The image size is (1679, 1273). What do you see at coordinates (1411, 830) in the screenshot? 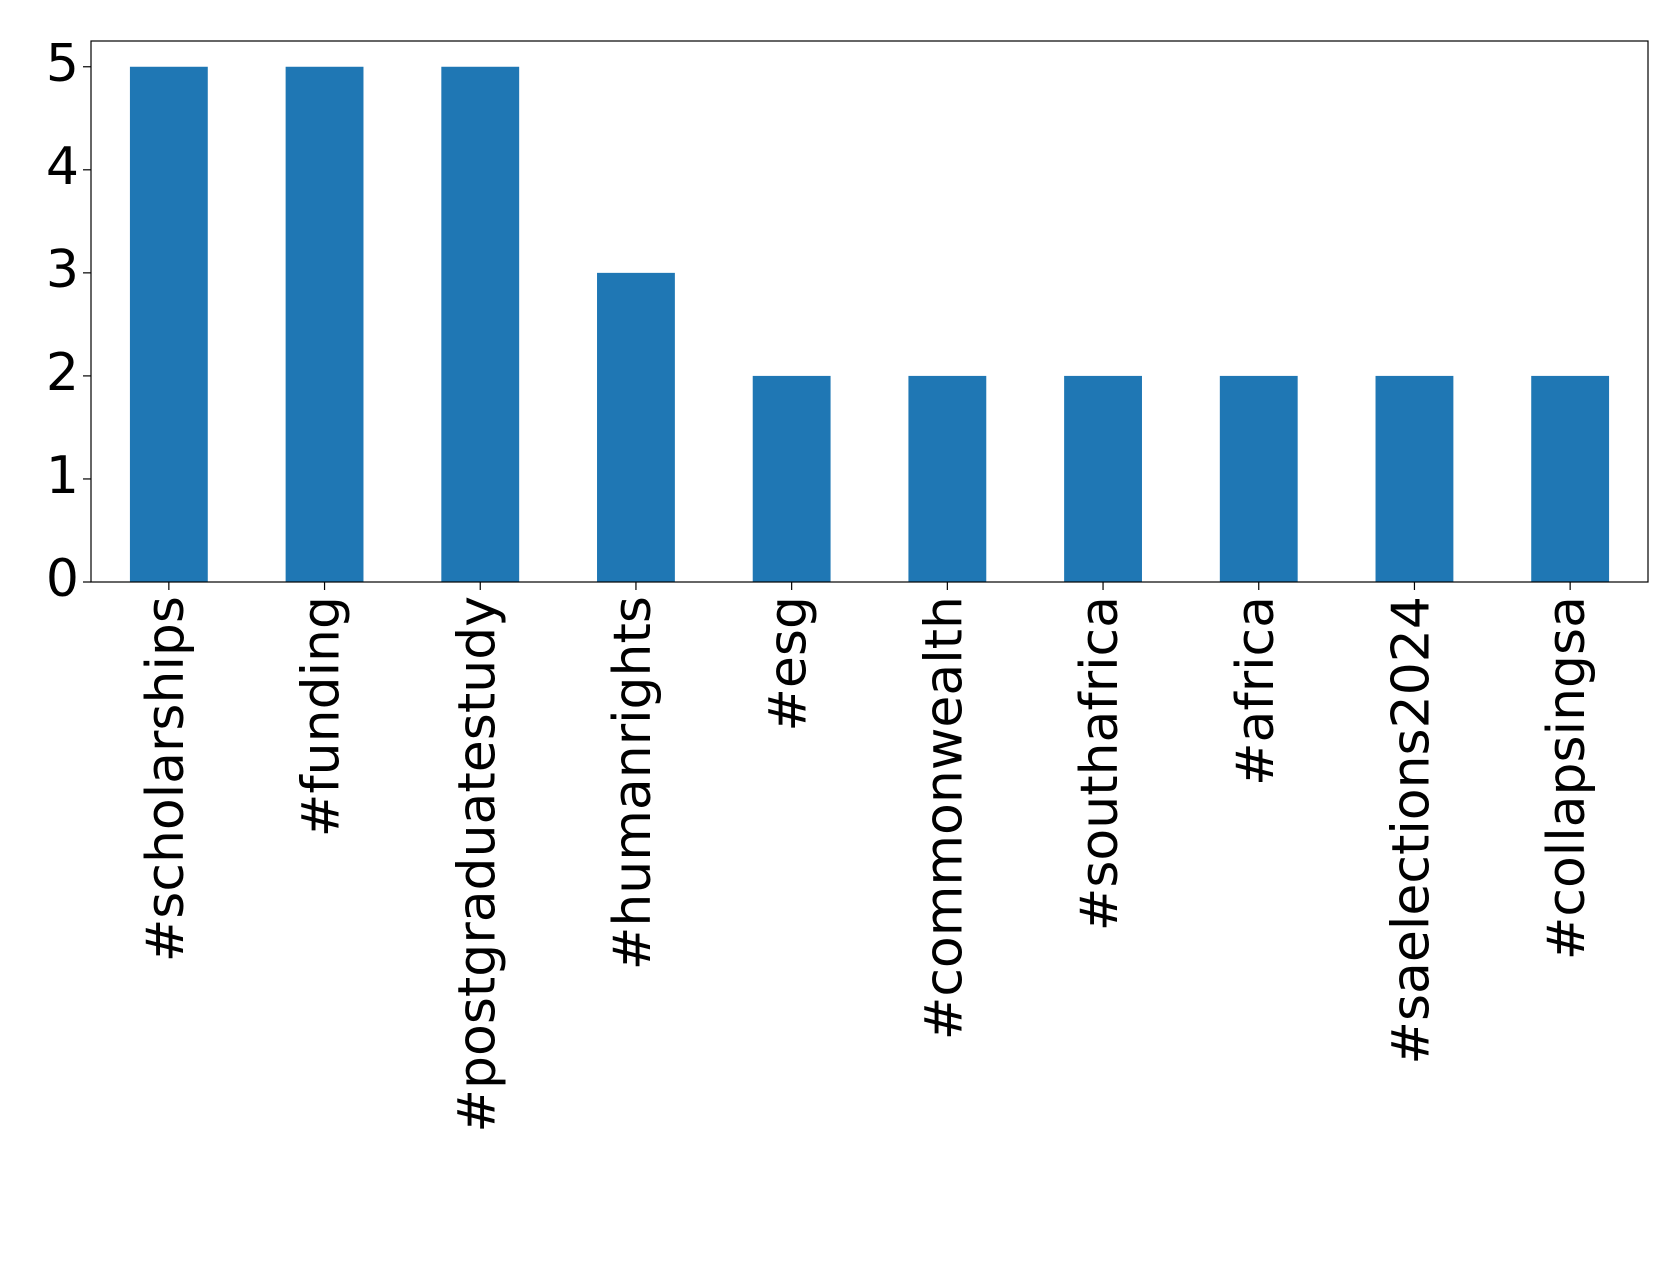
I see `x-tick-label: #saelections2024` at bounding box center [1411, 830].